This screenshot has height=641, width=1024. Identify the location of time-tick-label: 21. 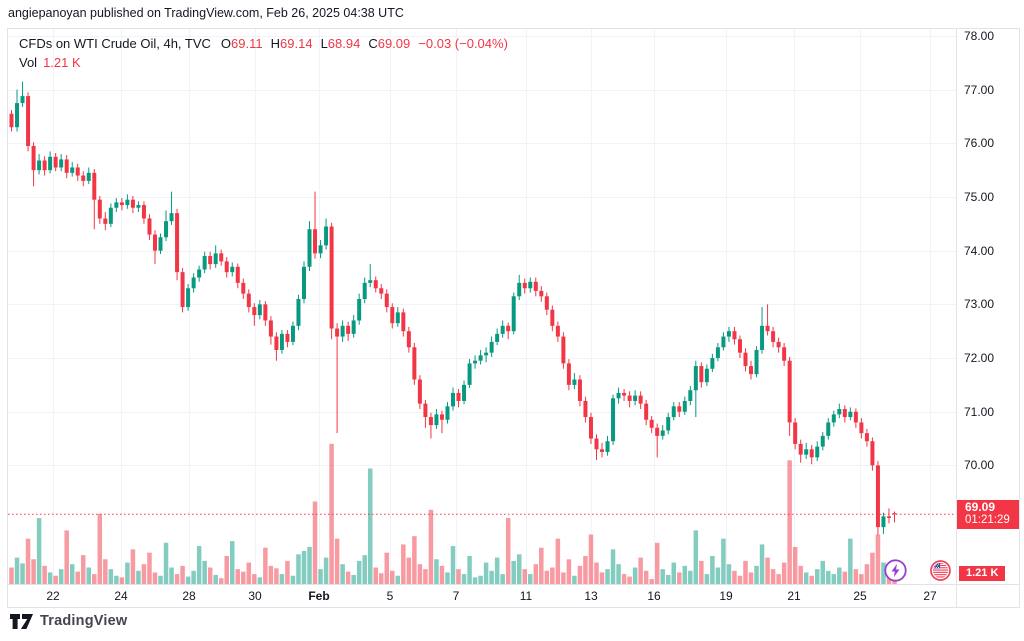
(794, 596).